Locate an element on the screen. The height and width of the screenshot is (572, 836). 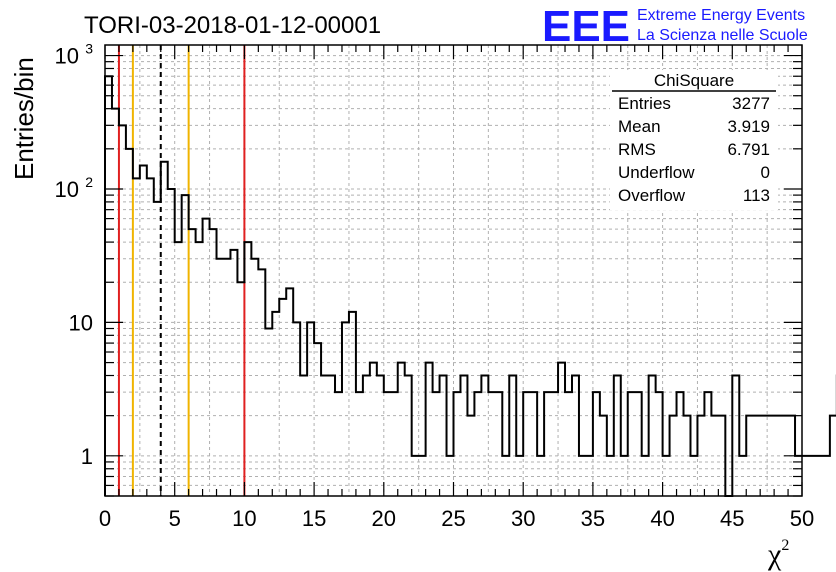
x-tick-label: 50 is located at coordinates (802, 518).